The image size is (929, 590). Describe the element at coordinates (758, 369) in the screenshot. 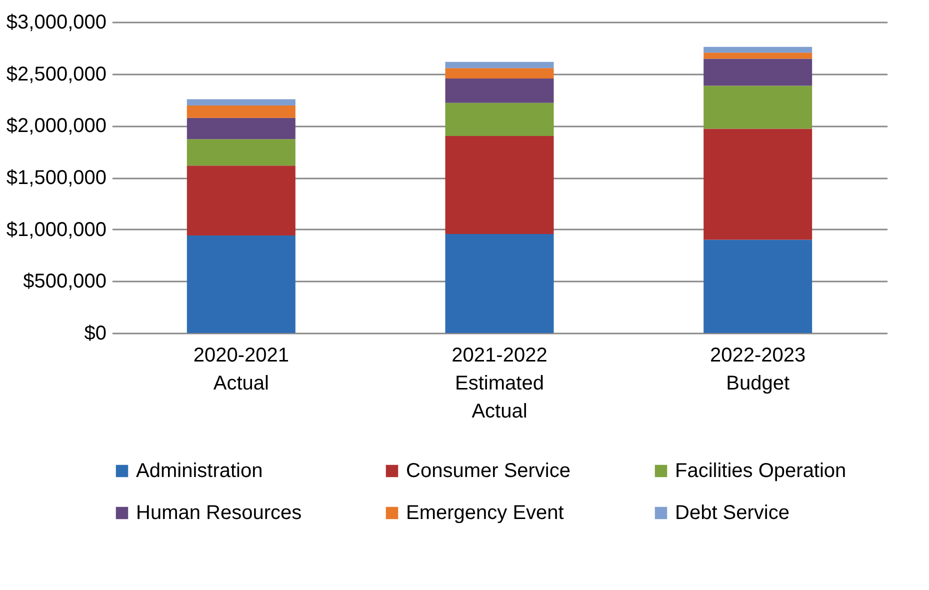

I see `x-tick-label: 2022-2023 Budget` at that location.